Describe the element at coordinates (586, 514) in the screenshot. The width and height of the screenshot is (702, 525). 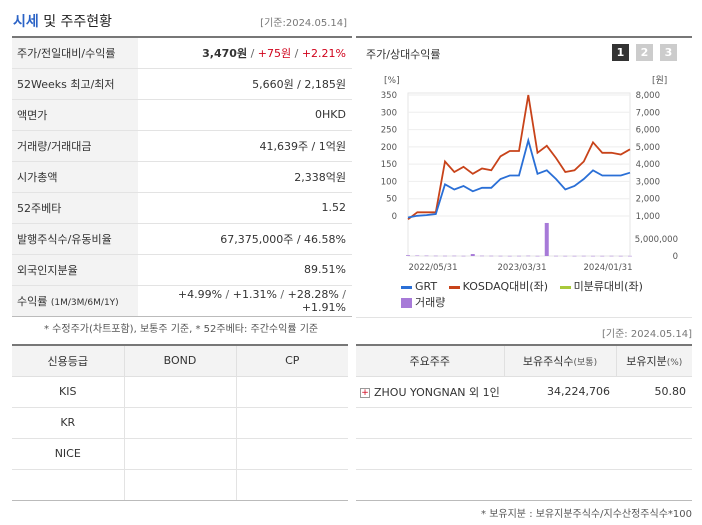
I see `holders-footnote: * 보유지분 : 보유지분주식수/지수산정주식수*100` at that location.